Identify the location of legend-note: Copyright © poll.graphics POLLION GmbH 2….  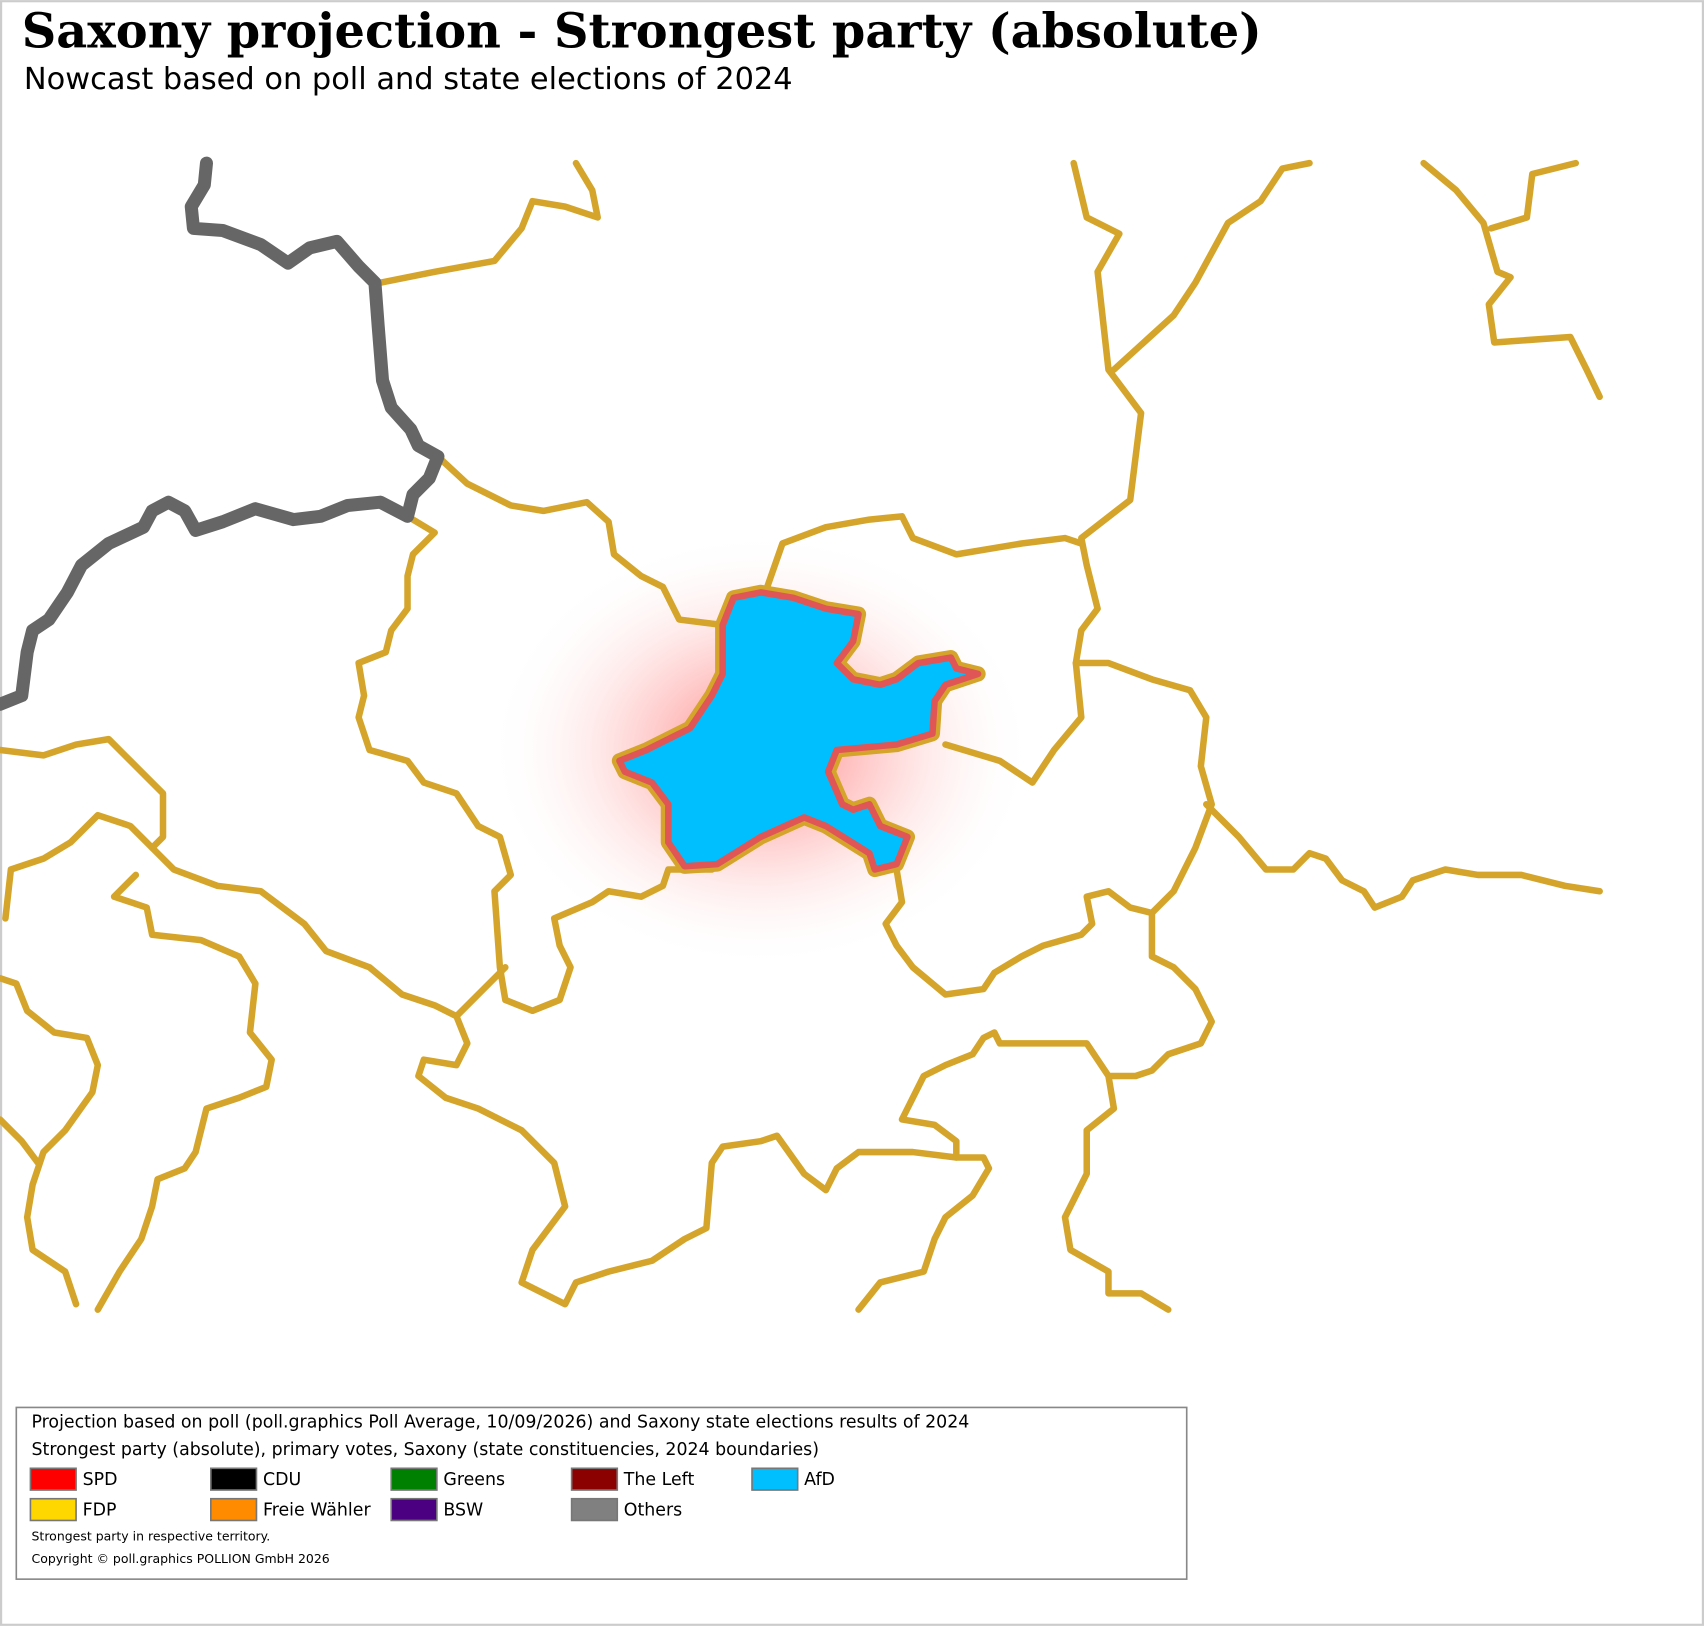
(181, 1558).